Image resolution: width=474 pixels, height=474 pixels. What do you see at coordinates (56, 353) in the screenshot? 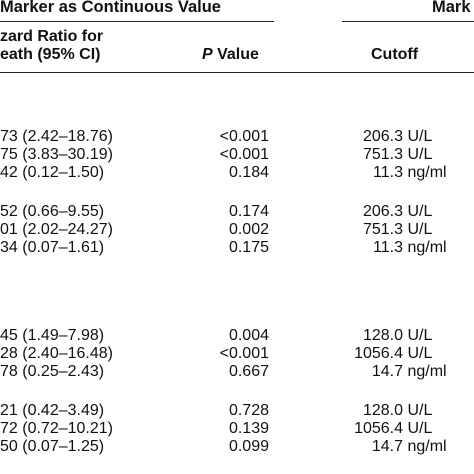
I see `hazard-ratio-cell: 28 (2.40–16.48)` at bounding box center [56, 353].